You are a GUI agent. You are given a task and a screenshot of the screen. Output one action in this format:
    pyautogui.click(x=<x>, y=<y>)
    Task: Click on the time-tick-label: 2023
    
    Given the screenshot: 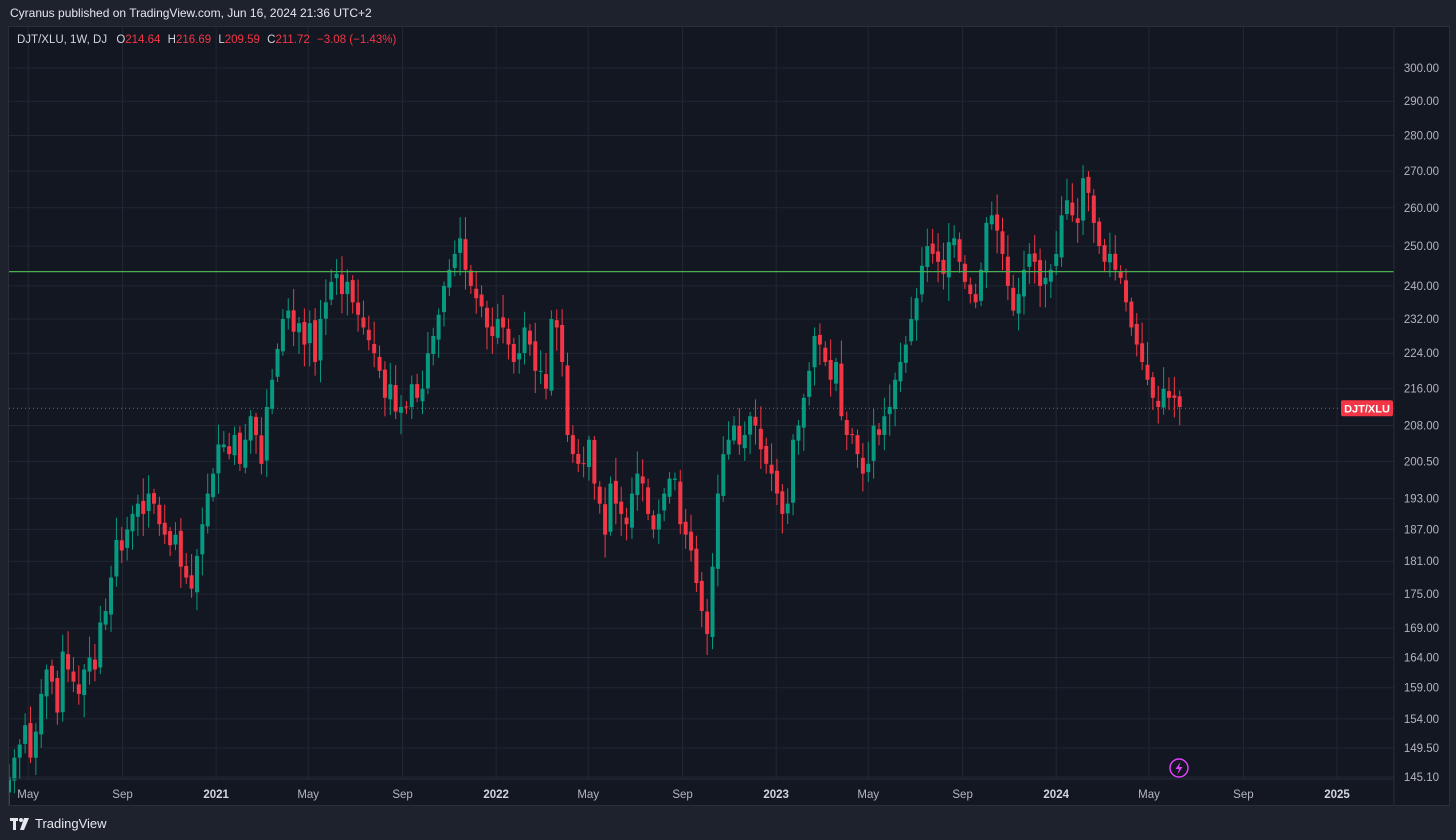 What is the action you would take?
    pyautogui.click(x=776, y=795)
    